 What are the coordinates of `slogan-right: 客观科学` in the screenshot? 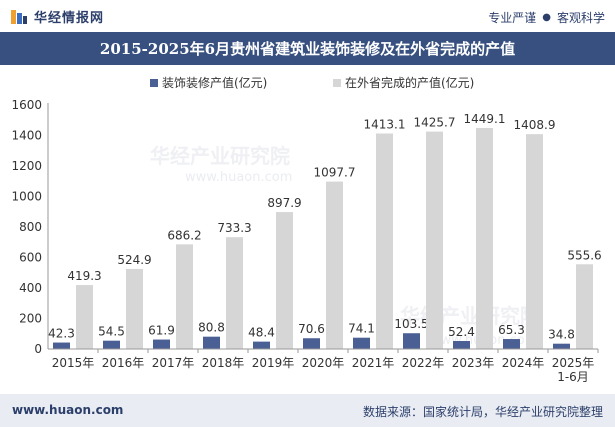 It's located at (580, 18).